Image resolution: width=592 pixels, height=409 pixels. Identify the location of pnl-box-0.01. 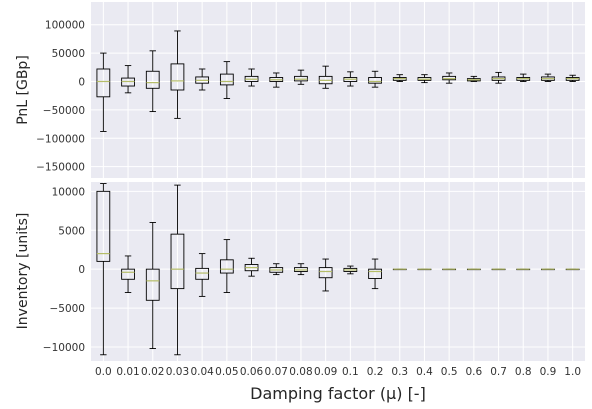
(128, 79).